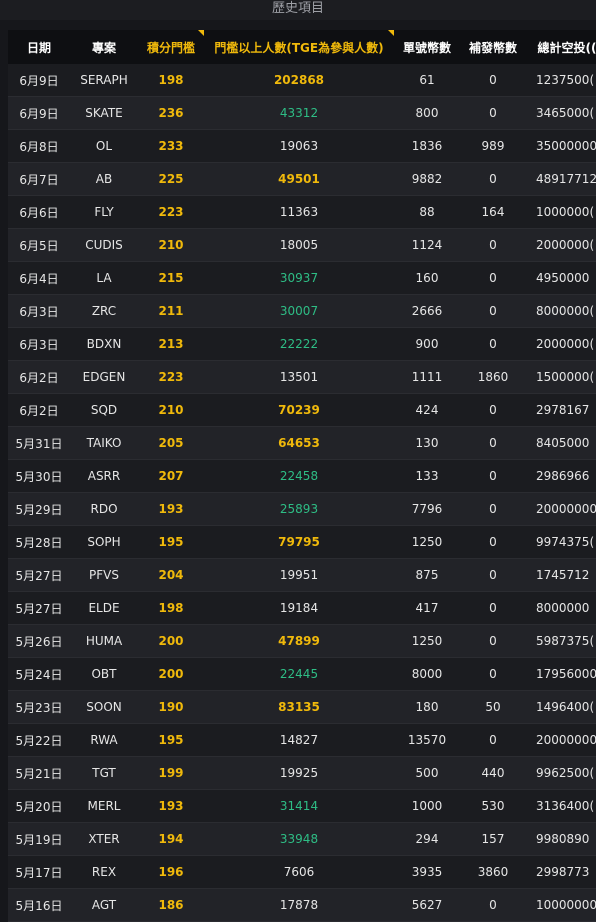 The width and height of the screenshot is (596, 922). What do you see at coordinates (427, 674) in the screenshot?
I see `cell-per-account: 8000` at bounding box center [427, 674].